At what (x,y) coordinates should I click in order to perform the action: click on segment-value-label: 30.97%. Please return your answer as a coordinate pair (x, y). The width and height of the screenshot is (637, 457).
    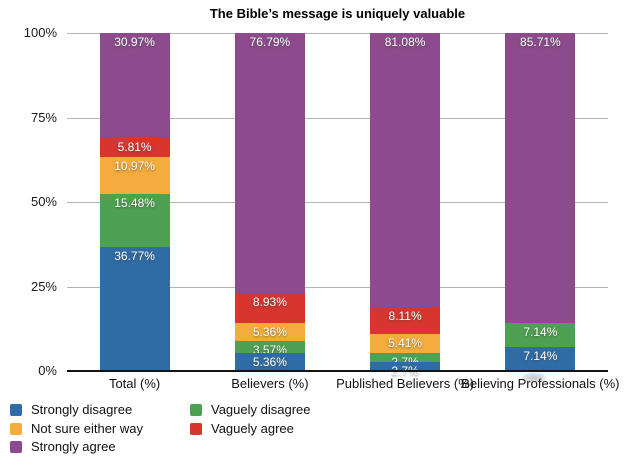
    Looking at the image, I should click on (134, 42).